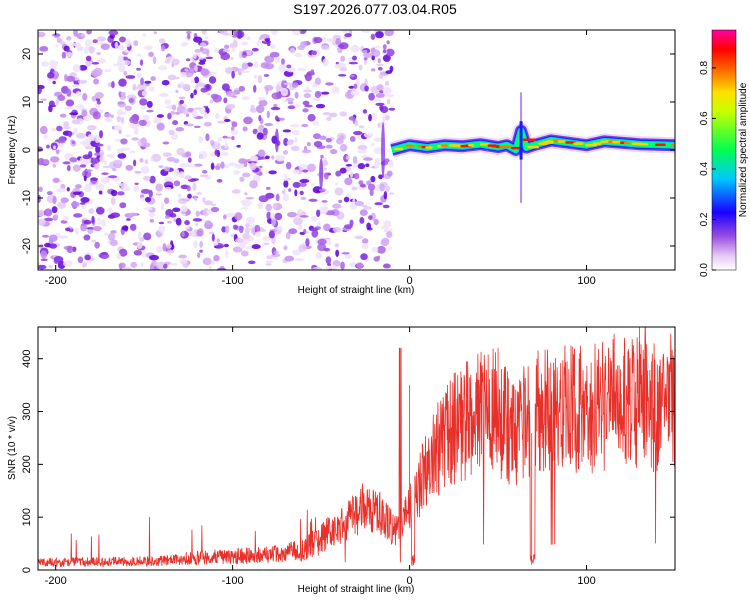 The width and height of the screenshot is (750, 600). What do you see at coordinates (724, 150) in the screenshot?
I see `colorbar-frame` at bounding box center [724, 150].